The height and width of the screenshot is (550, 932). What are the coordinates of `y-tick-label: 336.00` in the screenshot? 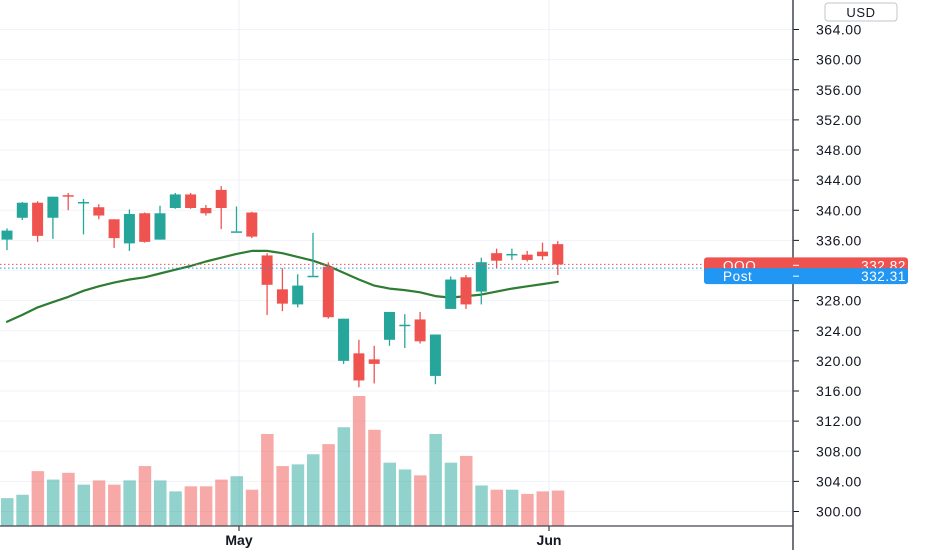 It's located at (839, 240).